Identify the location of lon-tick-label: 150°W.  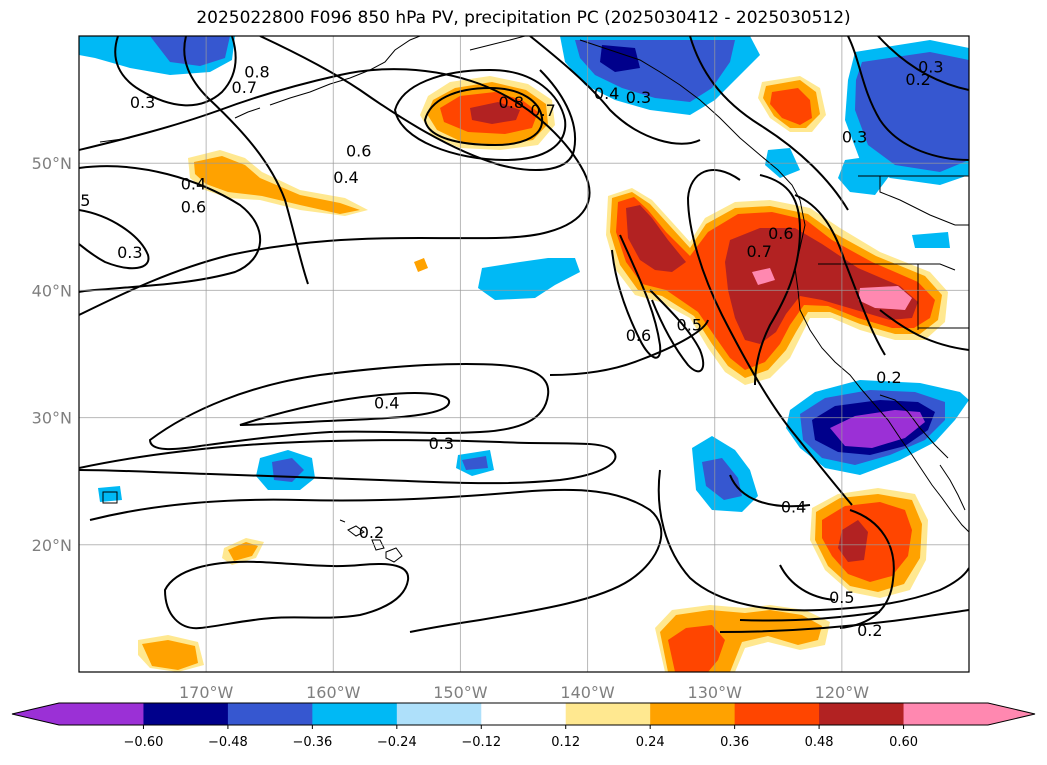
(460, 692).